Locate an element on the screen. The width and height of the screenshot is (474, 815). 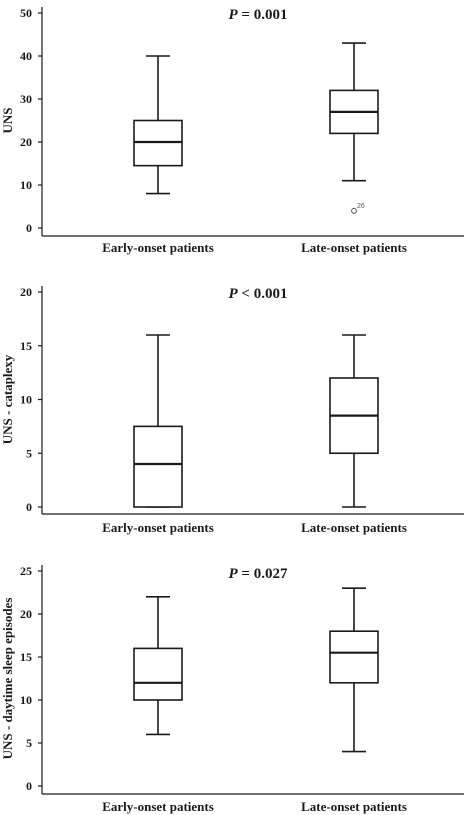
y-tick-label: 30 is located at coordinates (26, 99).